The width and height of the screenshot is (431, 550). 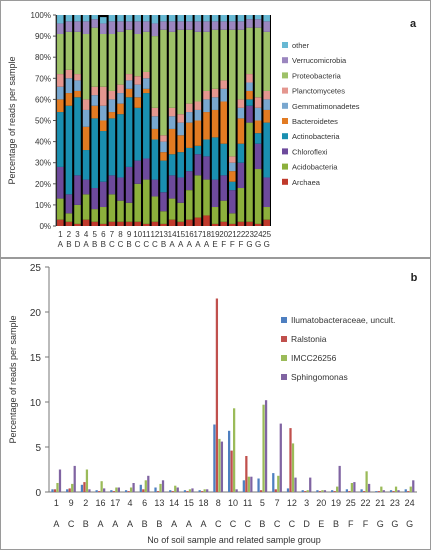 What do you see at coordinates (310, 151) in the screenshot?
I see `legend-label: Chloroflexi` at bounding box center [310, 151].